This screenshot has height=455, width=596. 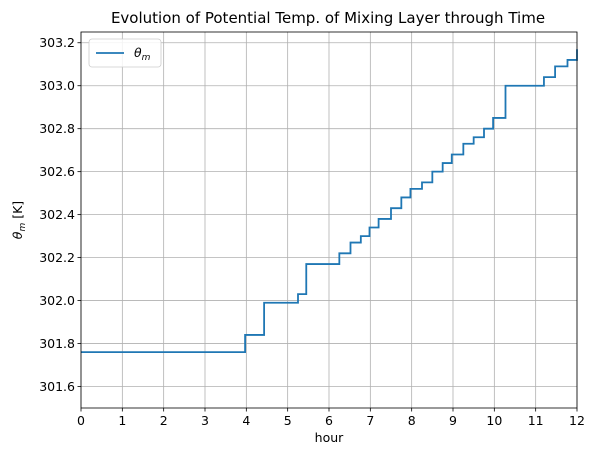 I want to click on y-tick-label: 302.0, so click(x=57, y=300).